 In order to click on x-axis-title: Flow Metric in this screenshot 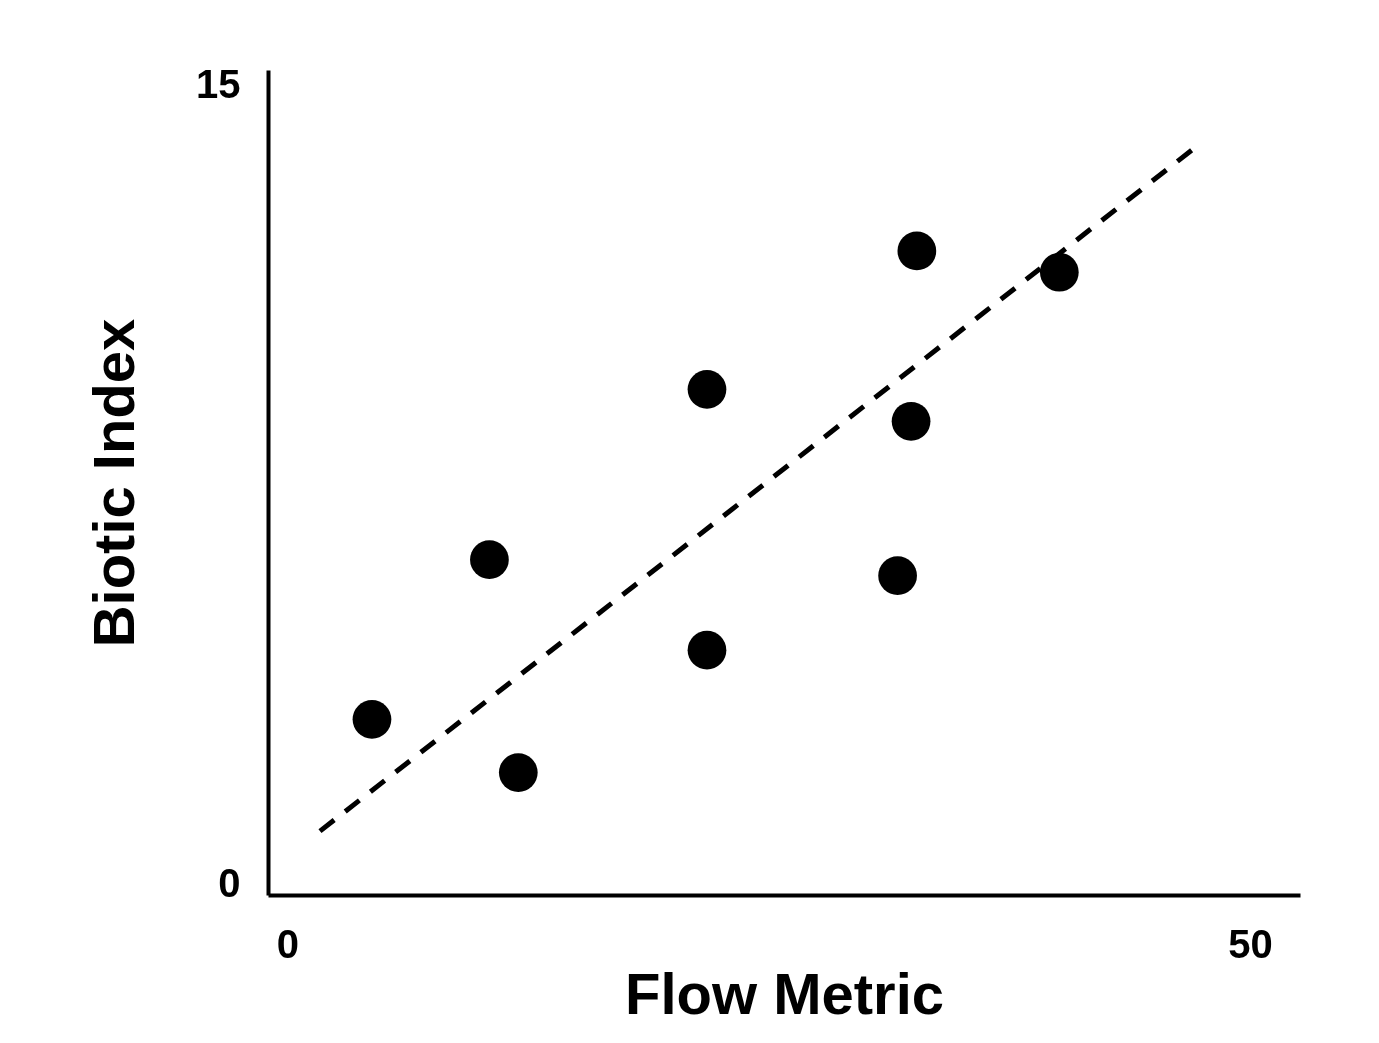, I will do `click(784, 993)`.